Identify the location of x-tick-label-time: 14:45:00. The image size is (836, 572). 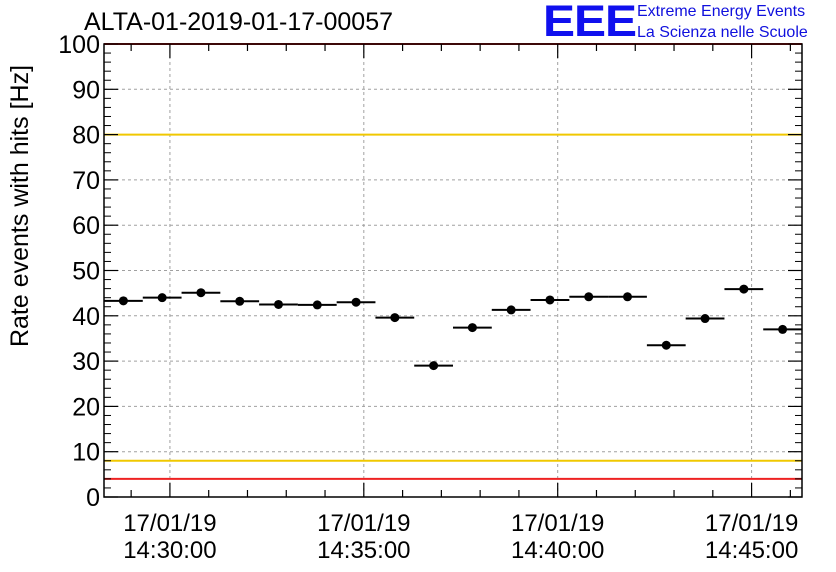
(751, 550).